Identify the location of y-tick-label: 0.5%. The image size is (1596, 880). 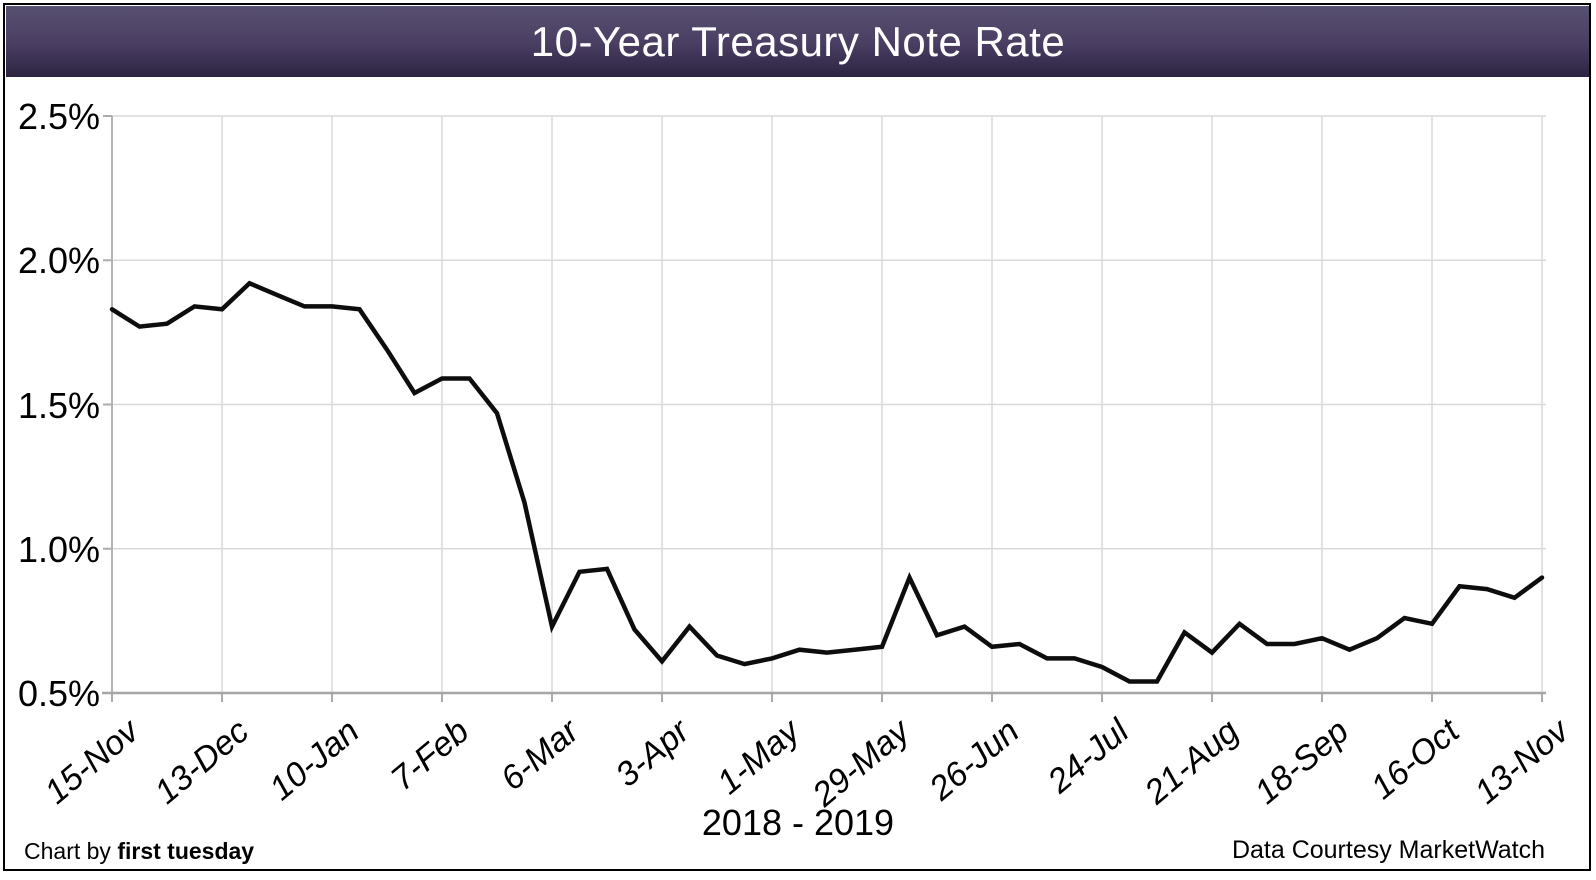
(58, 693).